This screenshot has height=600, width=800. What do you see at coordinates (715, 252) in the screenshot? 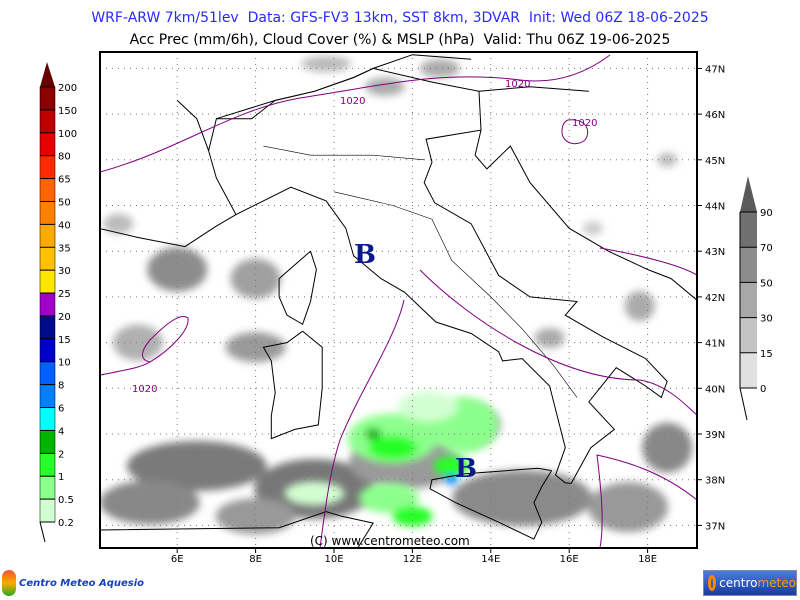
I see `lat-label: 43N` at bounding box center [715, 252].